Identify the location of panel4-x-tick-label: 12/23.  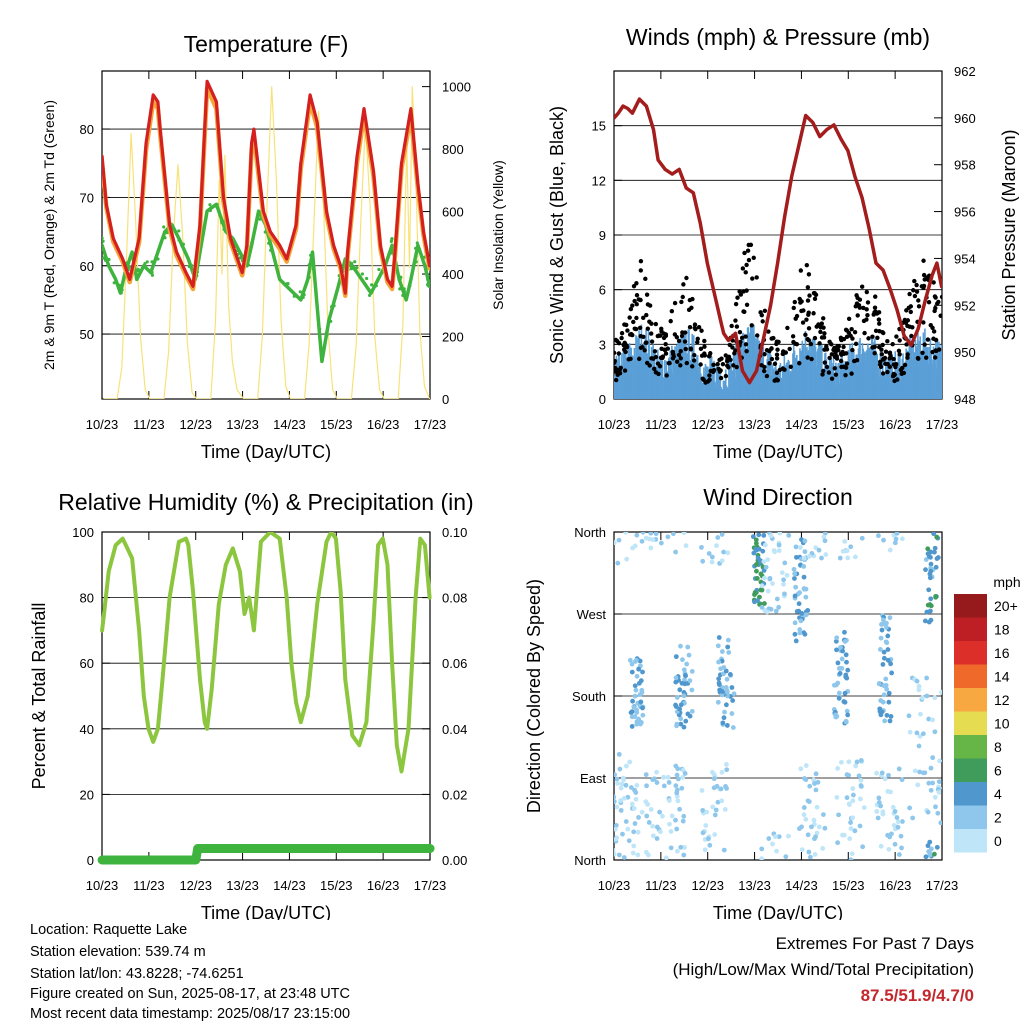
(707, 885).